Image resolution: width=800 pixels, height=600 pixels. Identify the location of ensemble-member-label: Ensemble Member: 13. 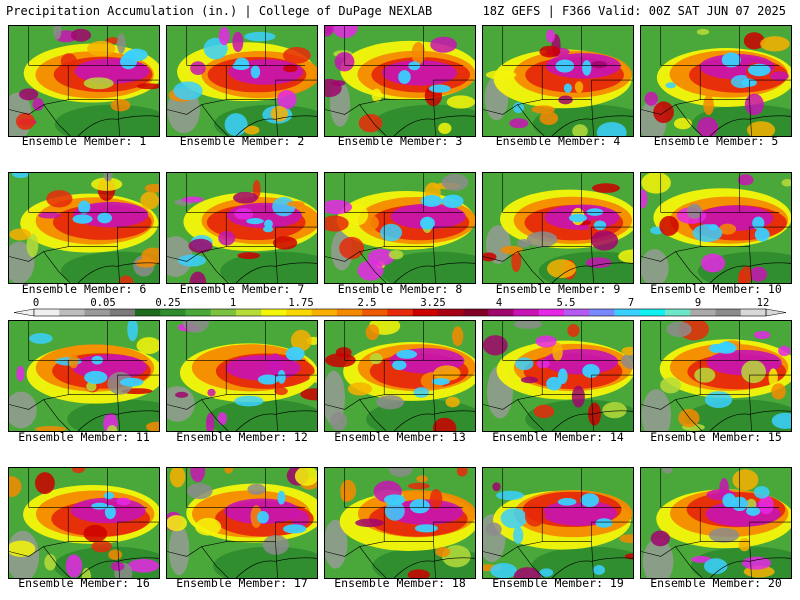
(400, 437).